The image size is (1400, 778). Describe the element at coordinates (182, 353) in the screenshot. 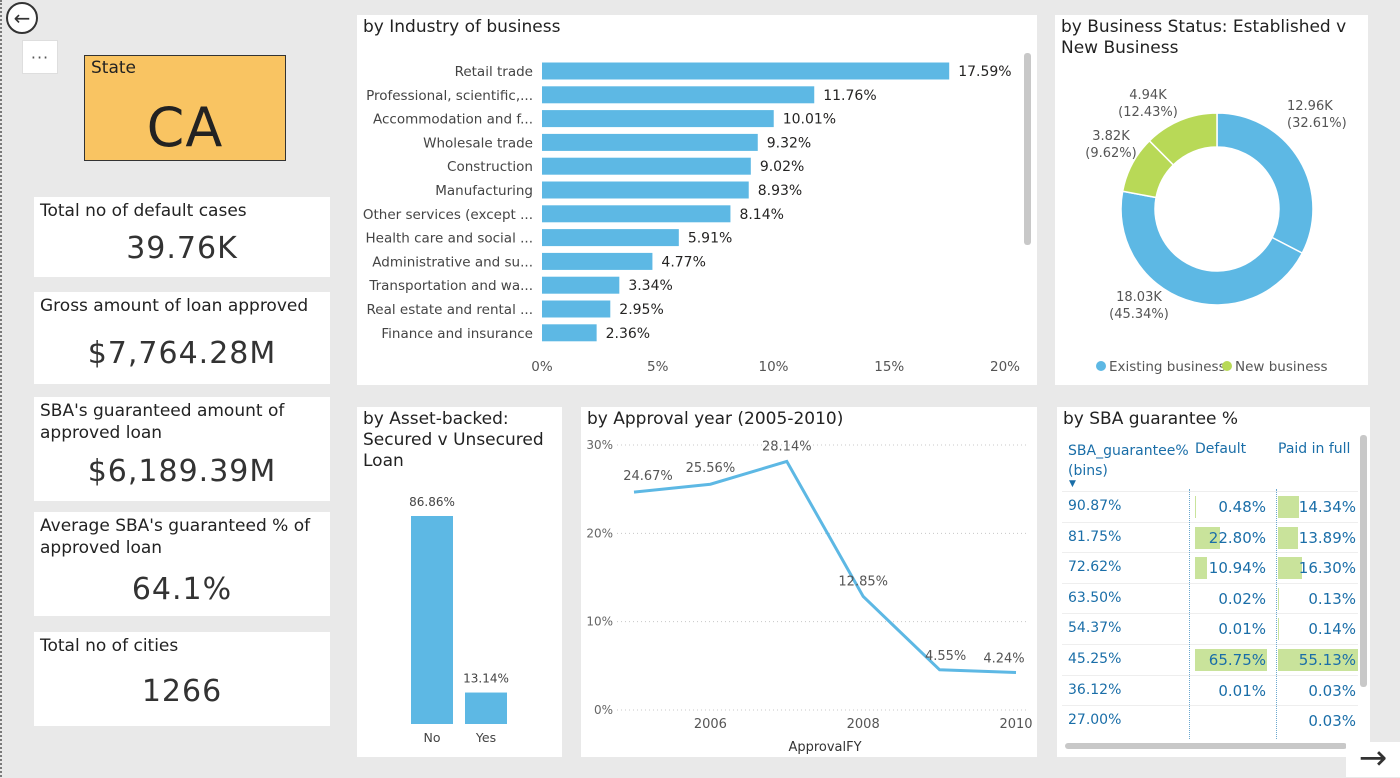

I see `kpi-value: $7,764.28M` at that location.